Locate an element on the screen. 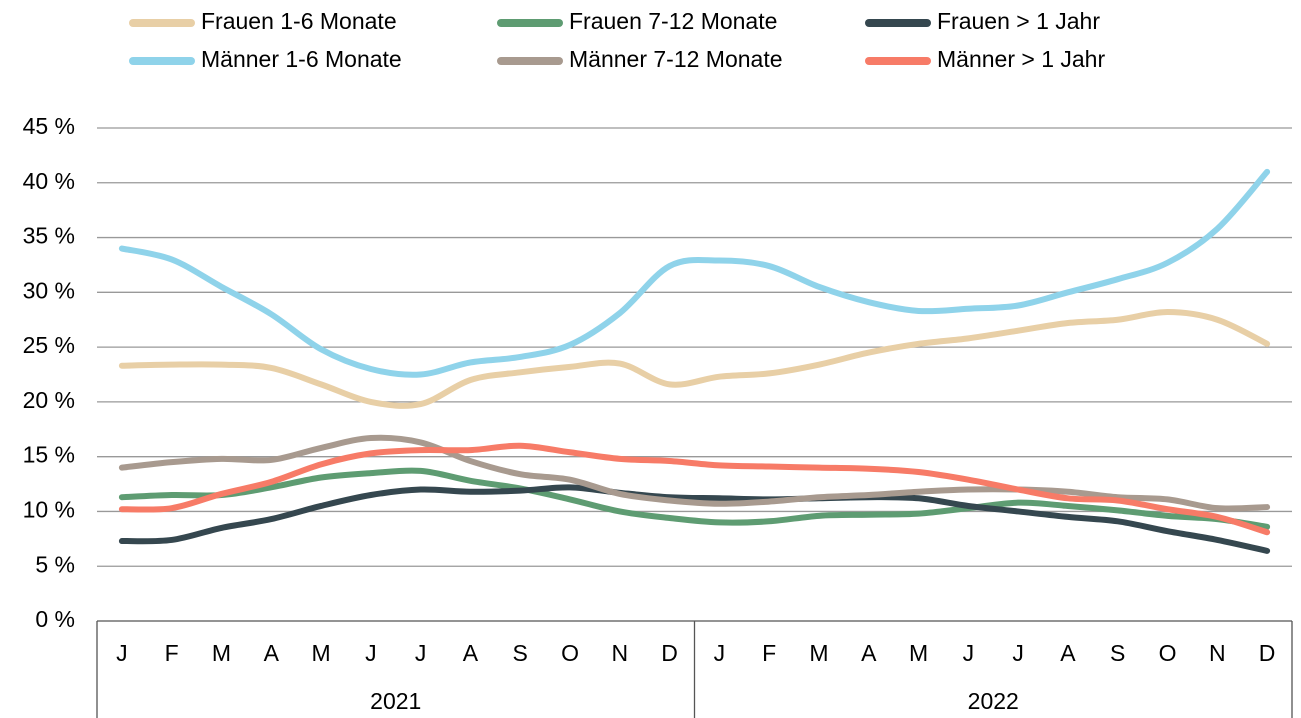 The width and height of the screenshot is (1301, 718). y-tick-label: 0 % is located at coordinates (55, 619).